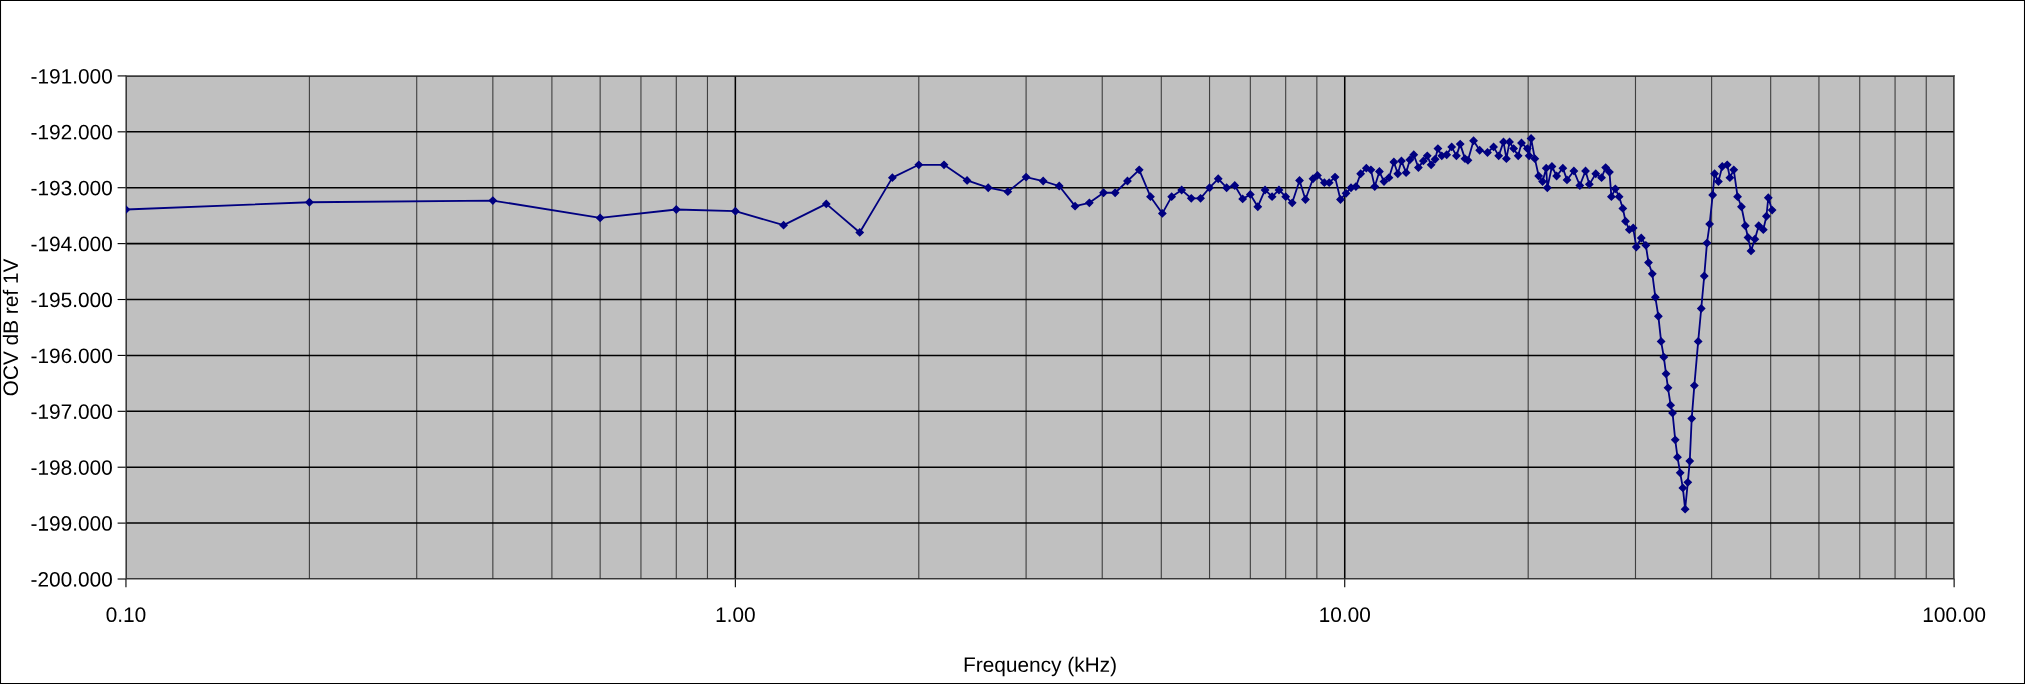 Image resolution: width=2025 pixels, height=684 pixels. What do you see at coordinates (71, 412) in the screenshot?
I see `y-tick-label: -197.000` at bounding box center [71, 412].